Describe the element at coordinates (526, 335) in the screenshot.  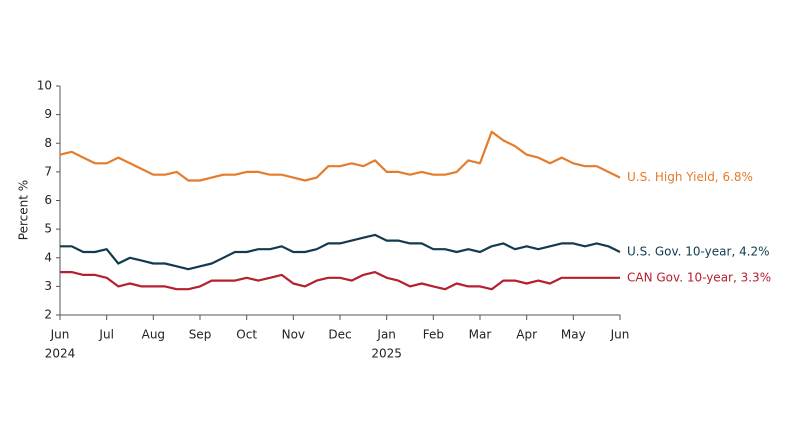
I see `x-tick-label: Apr` at that location.